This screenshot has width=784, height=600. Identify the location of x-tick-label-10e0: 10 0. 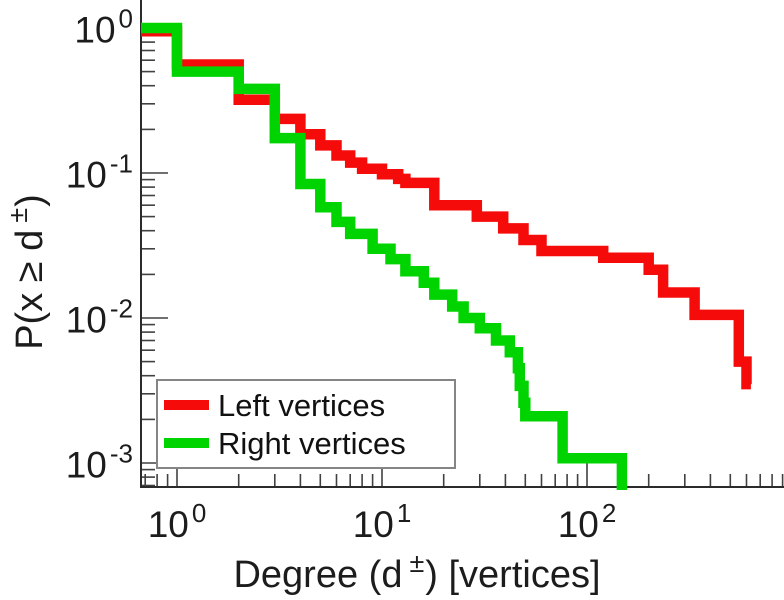
(177, 521).